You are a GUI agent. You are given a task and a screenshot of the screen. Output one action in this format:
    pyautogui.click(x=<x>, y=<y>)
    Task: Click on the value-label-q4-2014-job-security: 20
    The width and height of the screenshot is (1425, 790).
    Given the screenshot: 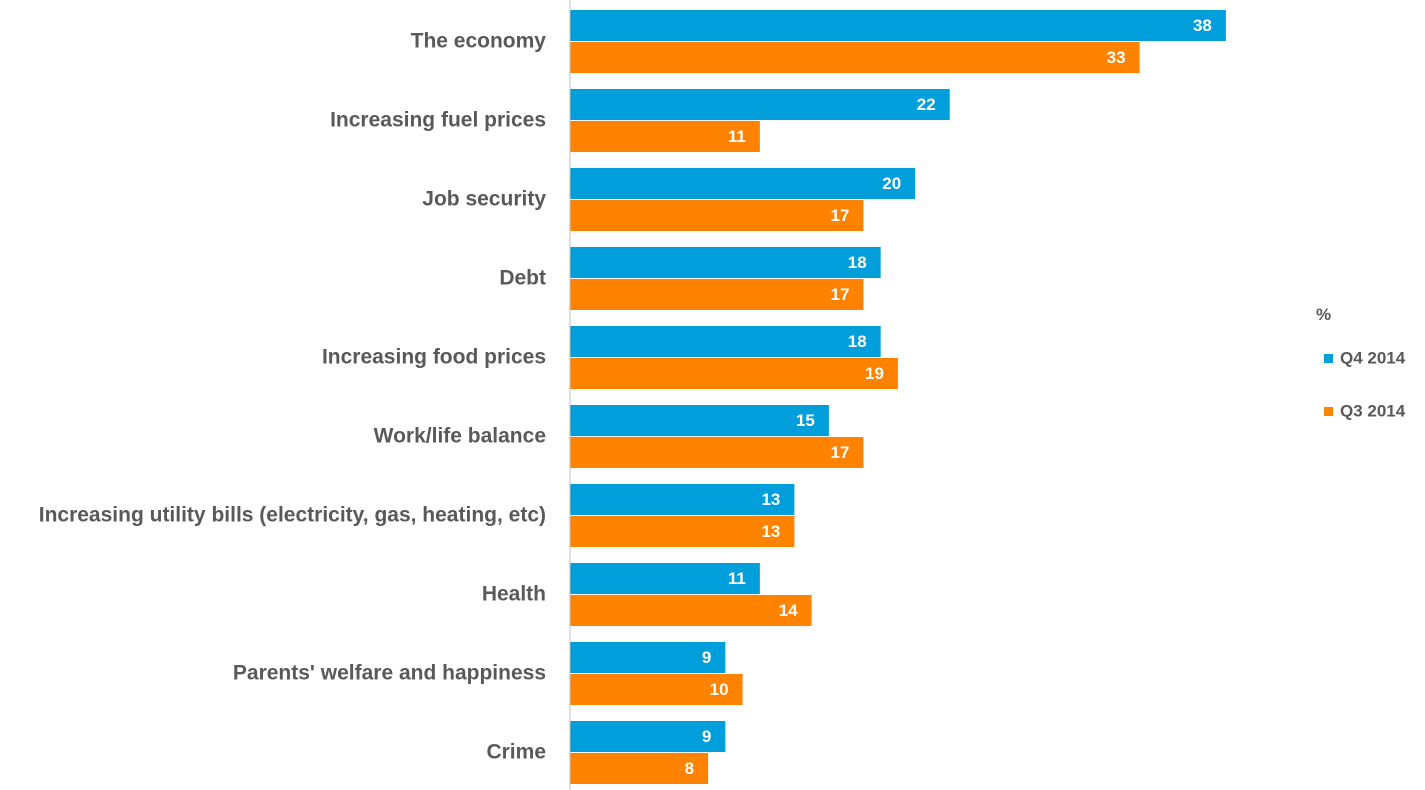 What is the action you would take?
    pyautogui.click(x=891, y=183)
    